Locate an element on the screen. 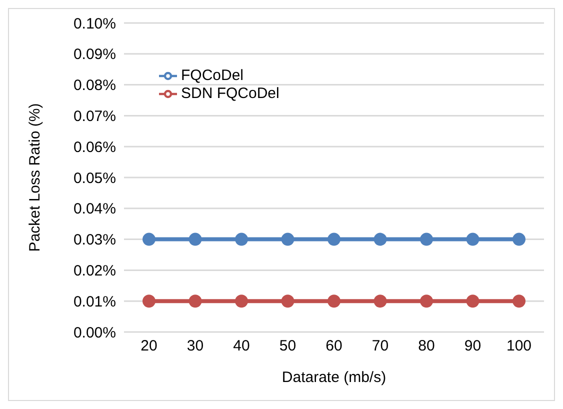 This screenshot has height=409, width=563. x-tick-label: 80 is located at coordinates (426, 346).